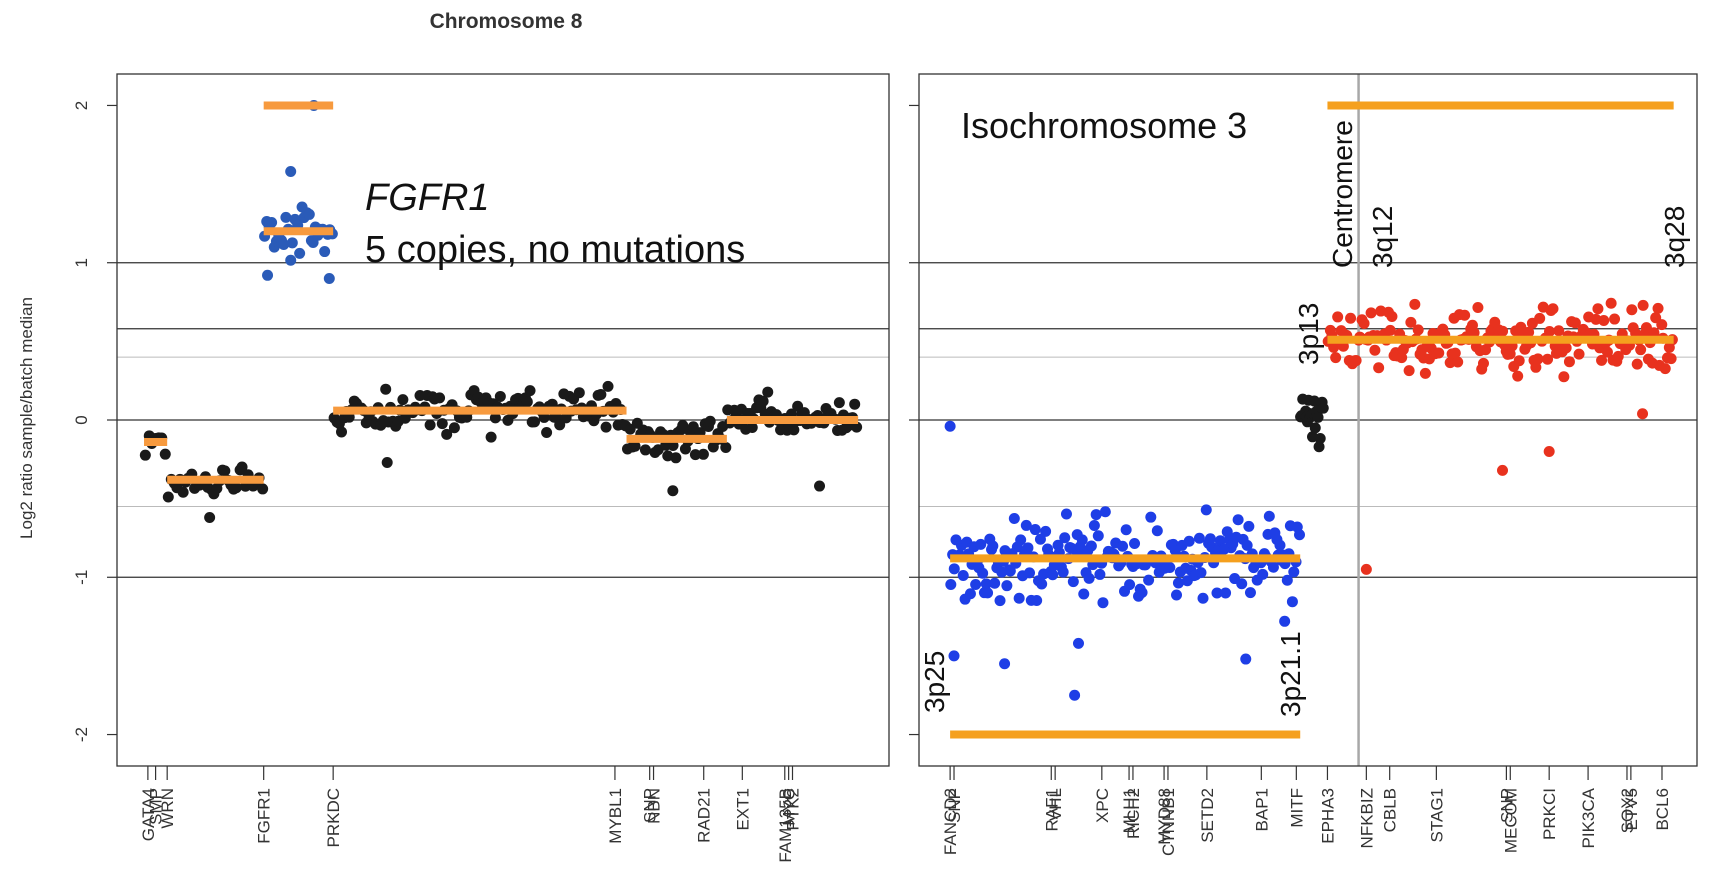  I want to click on gene-tick-label: NFKBIZ, so click(1366, 818).